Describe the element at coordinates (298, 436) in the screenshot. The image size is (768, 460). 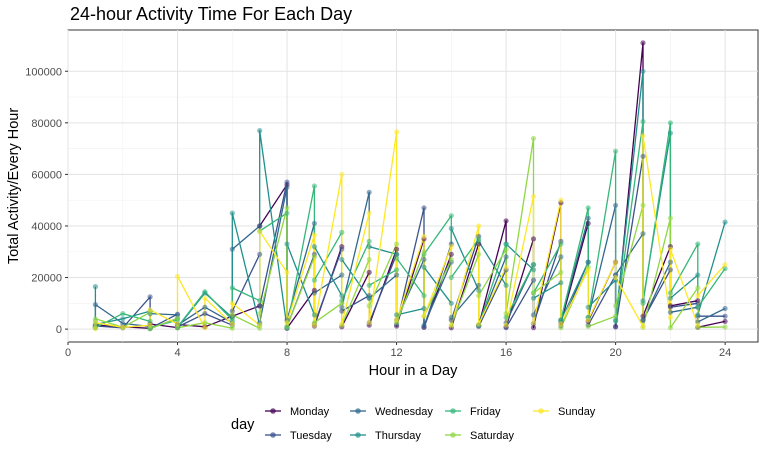
I see `legend-item-tuesday: Tuesday` at that location.